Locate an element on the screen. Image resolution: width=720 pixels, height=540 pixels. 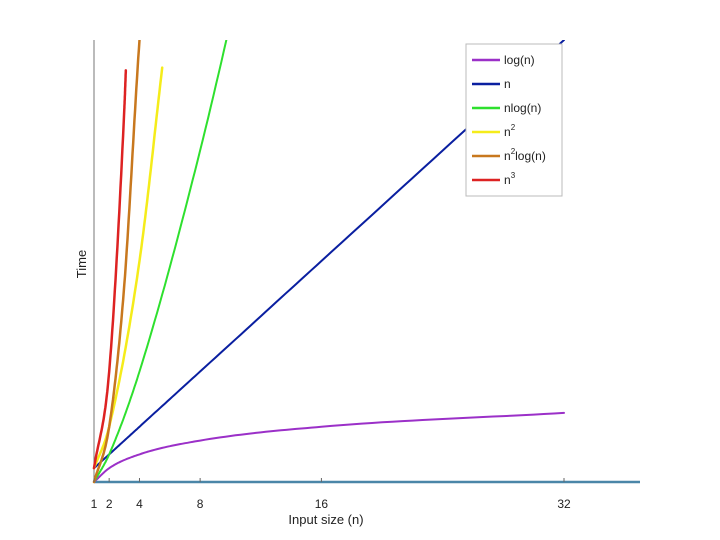
x-tick-label: 8 is located at coordinates (200, 504).